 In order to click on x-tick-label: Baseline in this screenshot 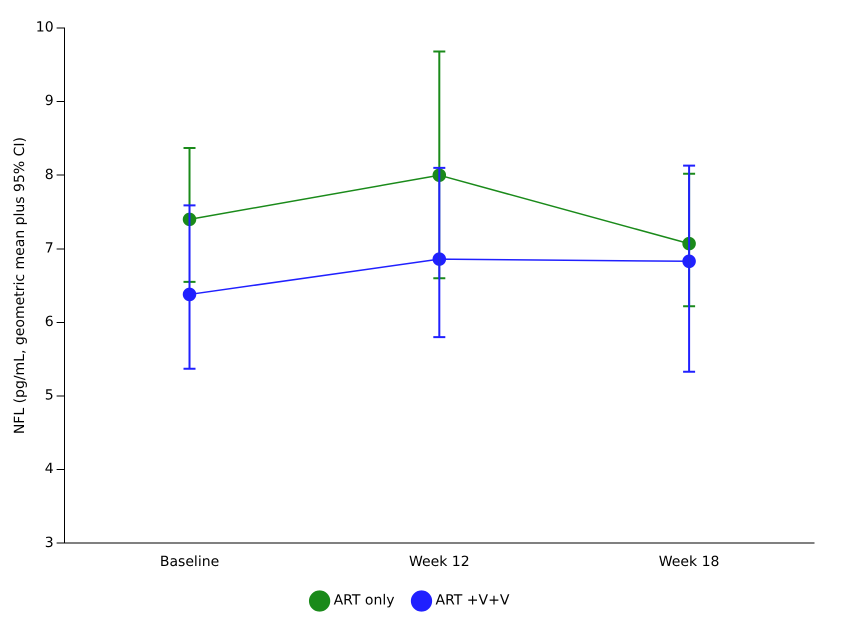, I will do `click(190, 562)`.